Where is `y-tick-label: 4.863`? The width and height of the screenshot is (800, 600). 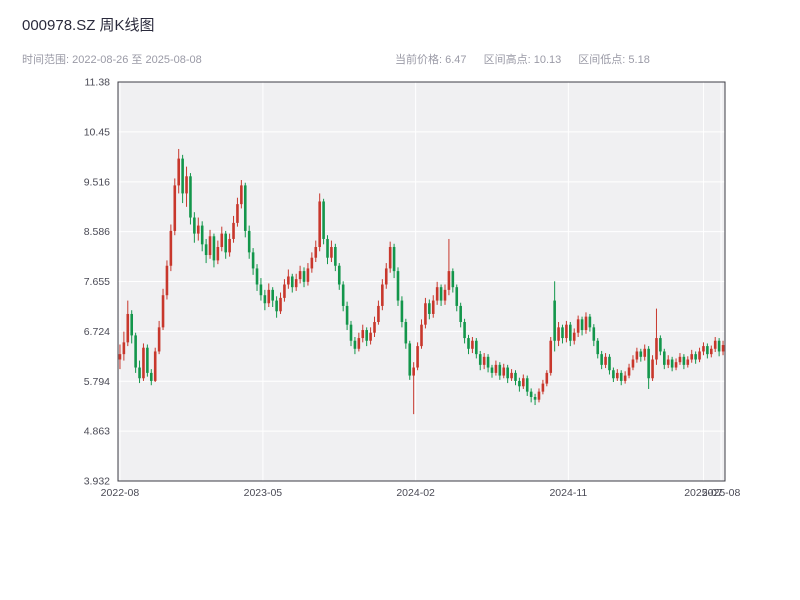 y-tick-label: 4.863 is located at coordinates (97, 432).